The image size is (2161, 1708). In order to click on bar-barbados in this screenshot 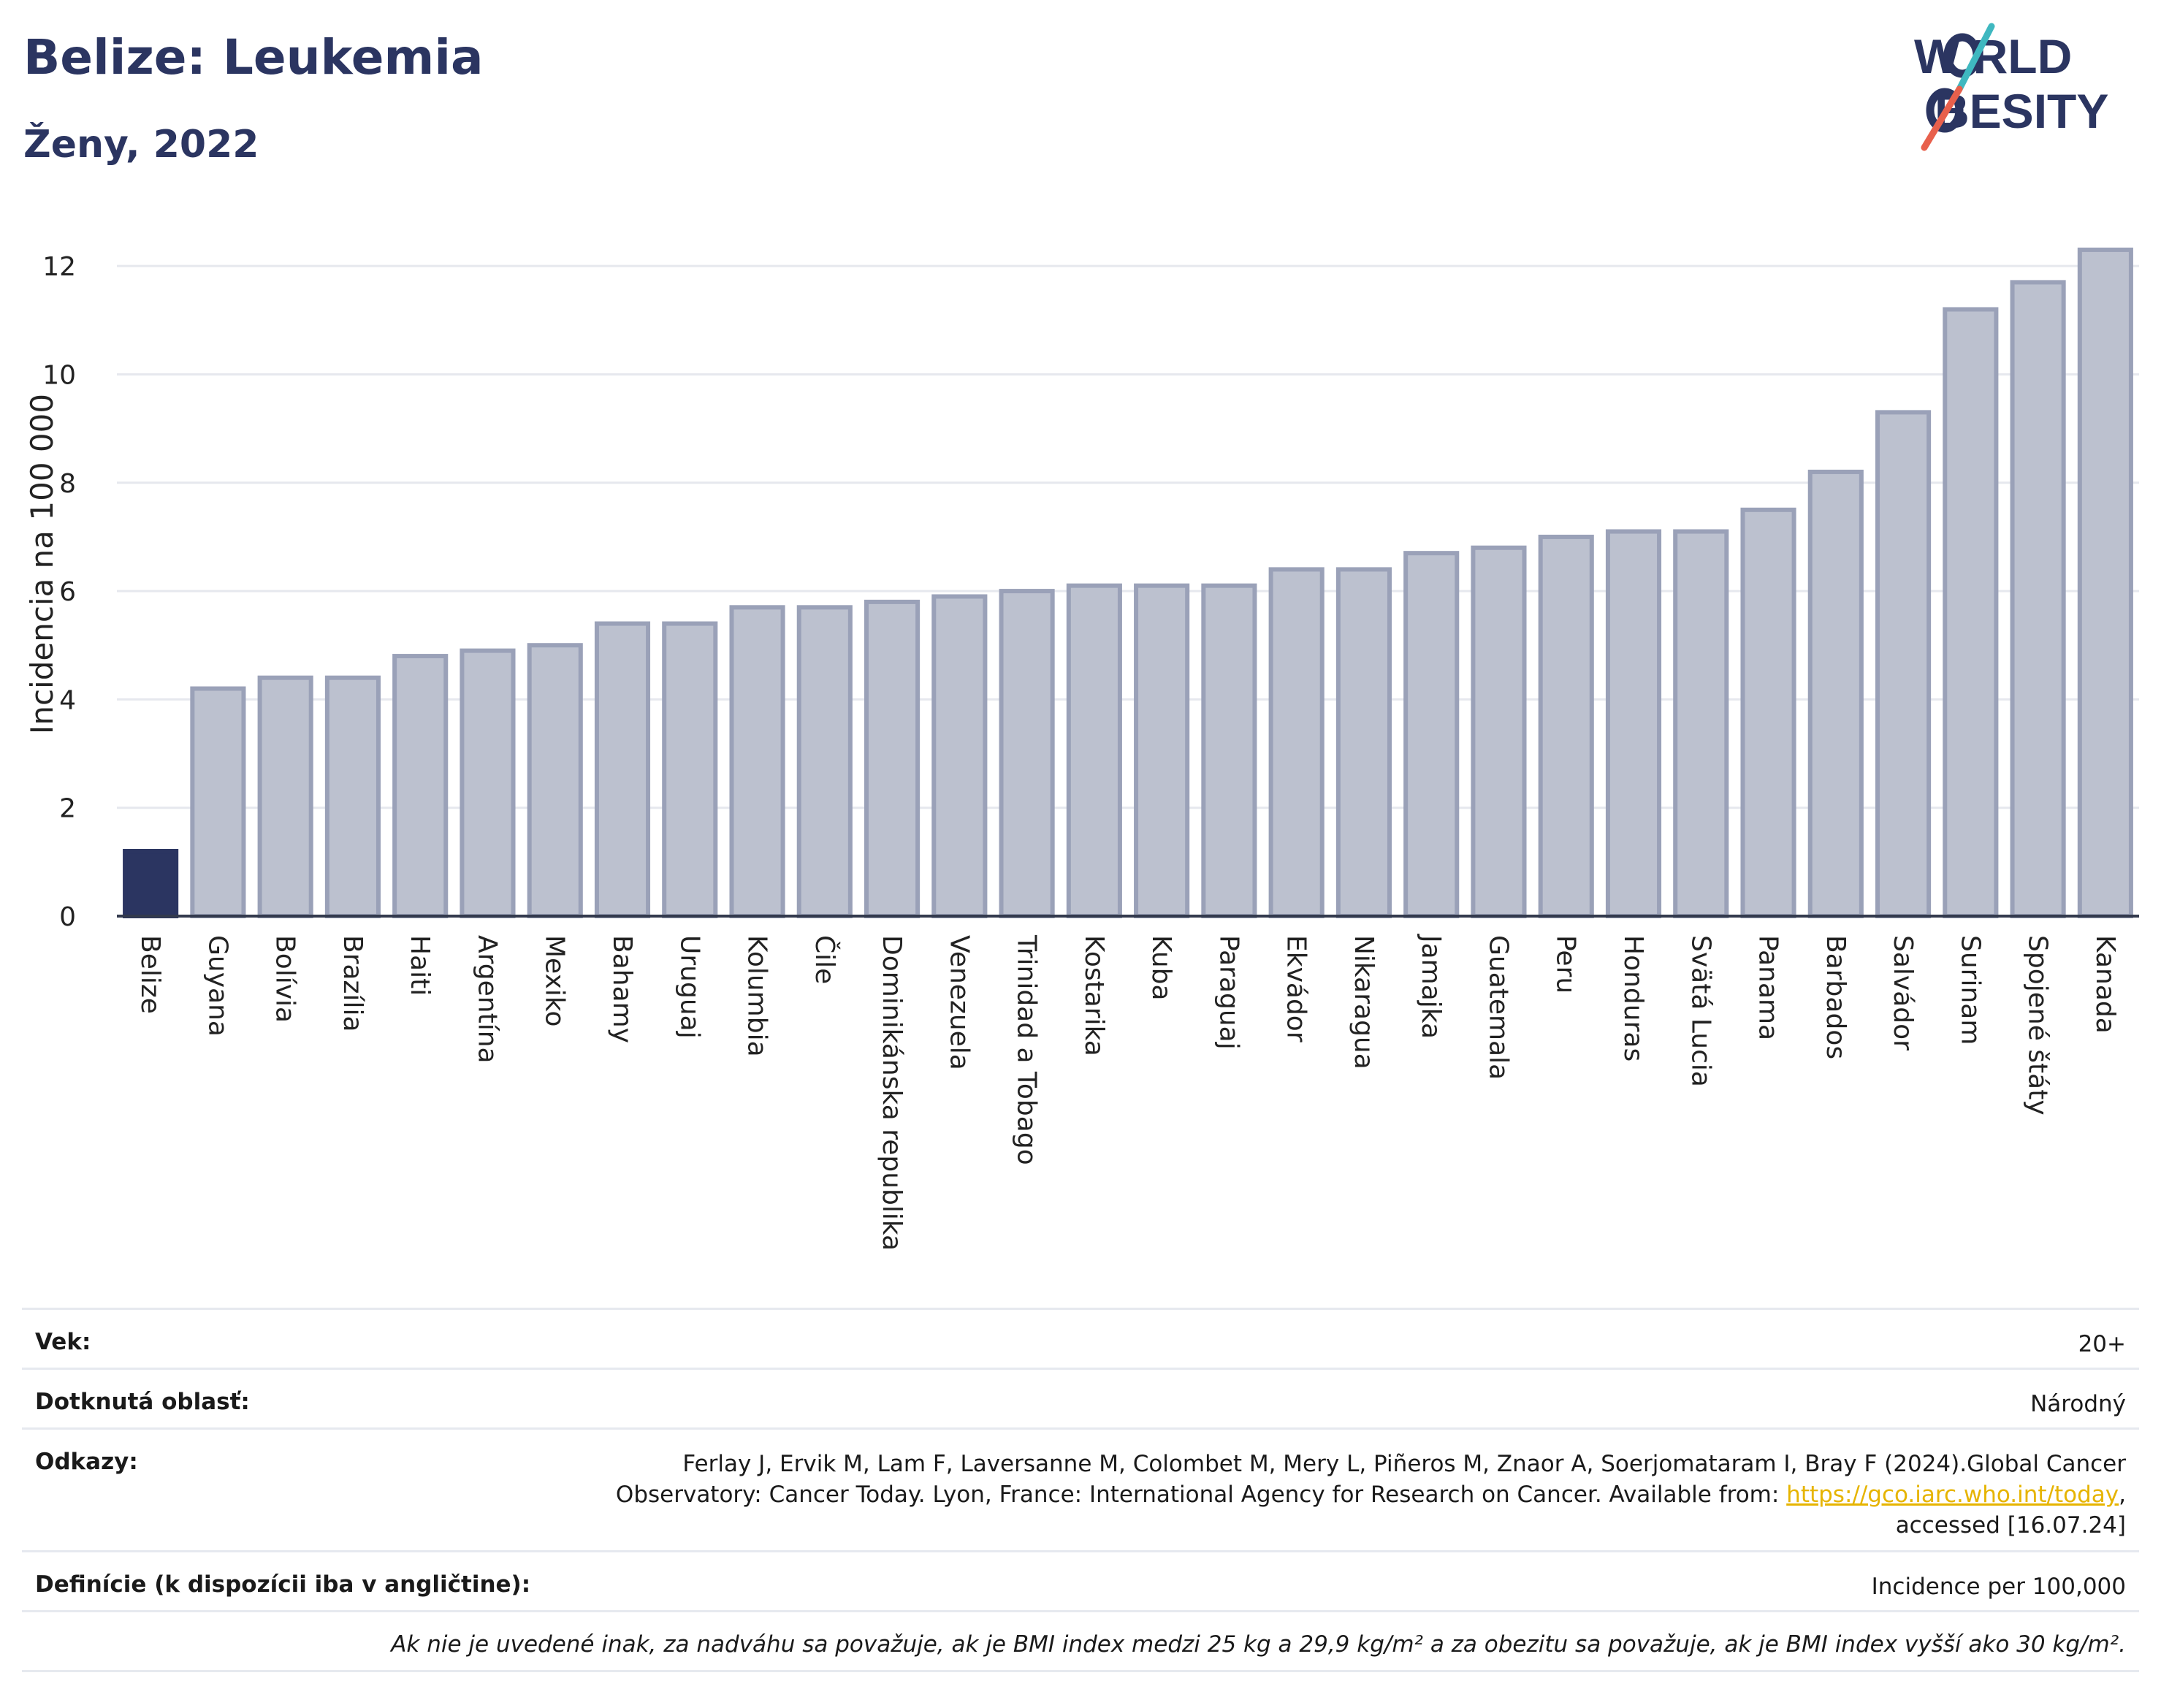, I will do `click(1835, 694)`.